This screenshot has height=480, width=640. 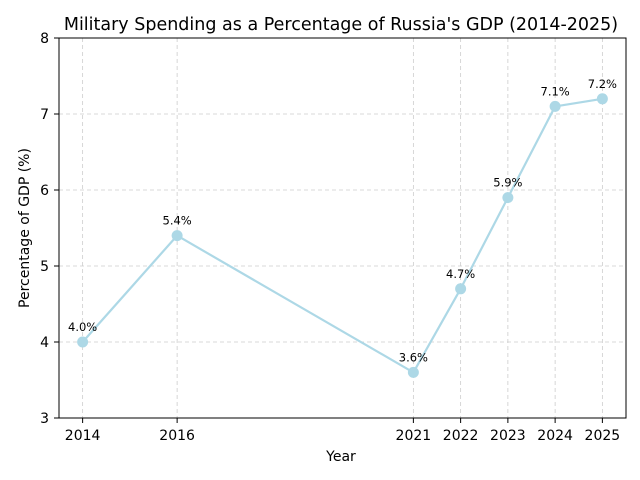 What do you see at coordinates (44, 191) in the screenshot?
I see `y-tick-label: 6` at bounding box center [44, 191].